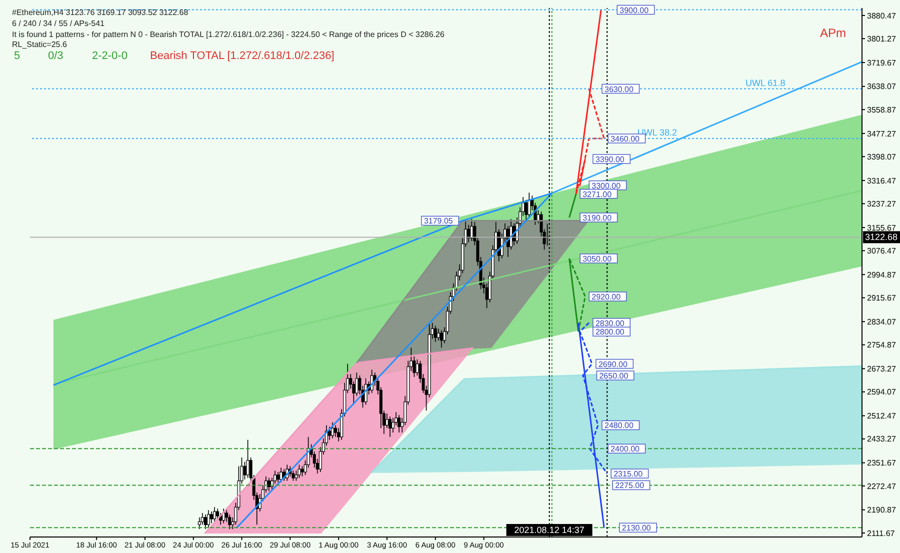  Describe the element at coordinates (881, 416) in the screenshot. I see `y-tick-label: 2512.47` at that location.